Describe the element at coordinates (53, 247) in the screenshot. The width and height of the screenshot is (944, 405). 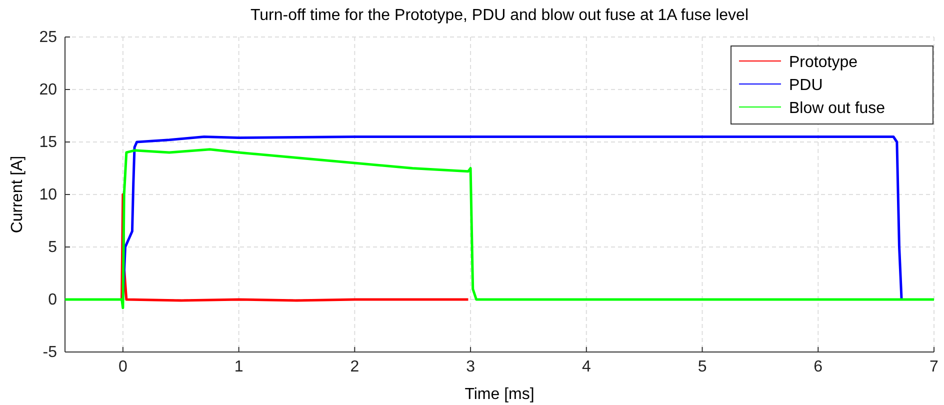
I see `y-tick-label: 5` at that location.